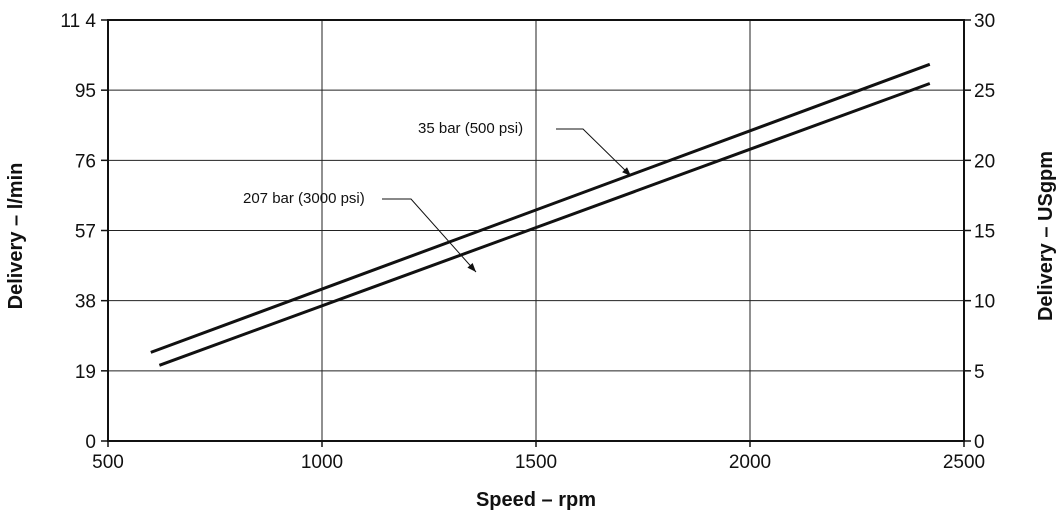 This screenshot has height=517, width=1058. What do you see at coordinates (984, 232) in the screenshot?
I see `y-right-tick-label: 15` at bounding box center [984, 232].